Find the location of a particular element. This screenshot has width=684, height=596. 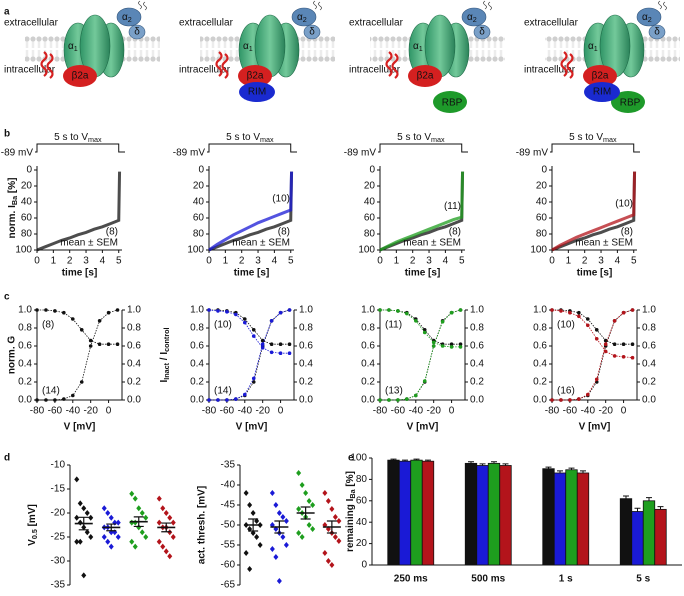

y-axis-label-part: V is located at coordinates (32, 542).